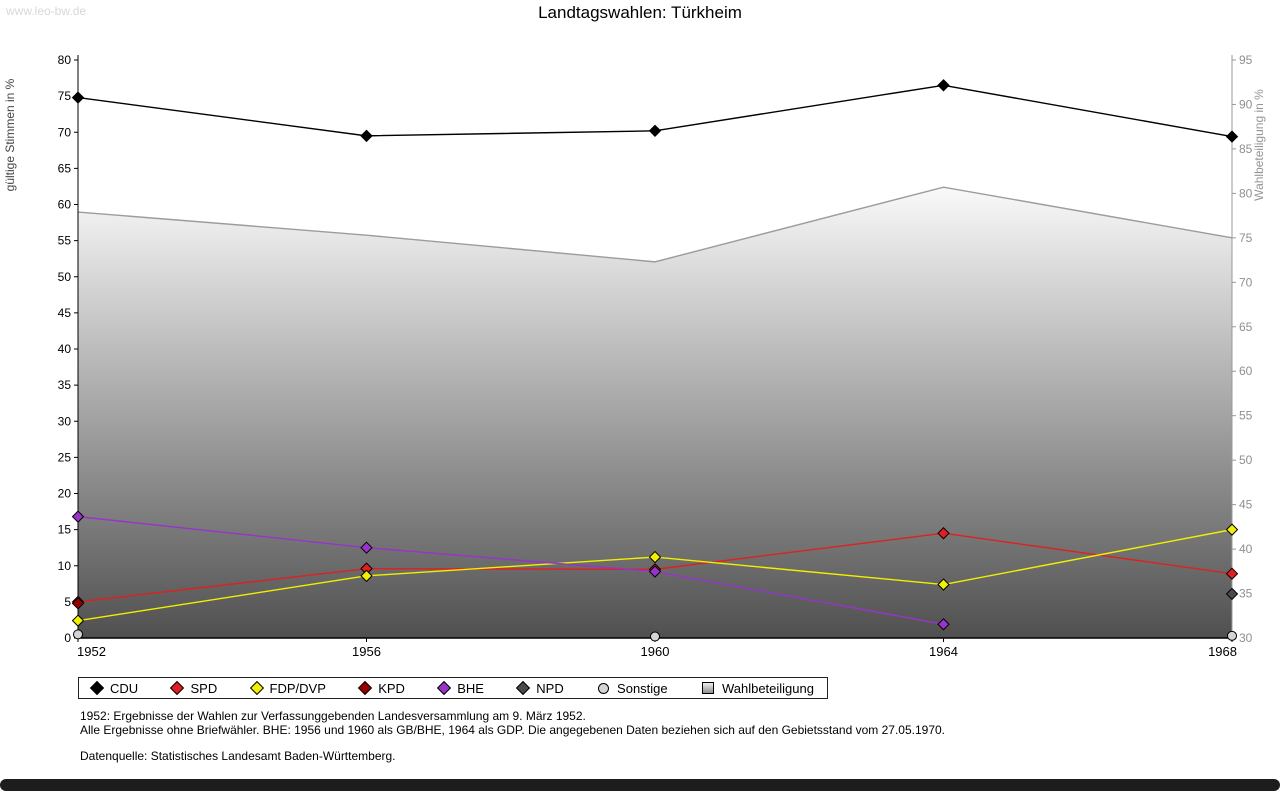 This screenshot has width=1280, height=791. What do you see at coordinates (550, 688) in the screenshot?
I see `legend-label: NPD` at bounding box center [550, 688].